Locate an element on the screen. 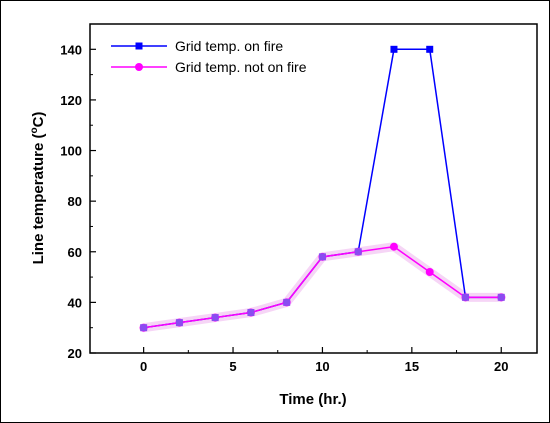  y-axis: 20 40 60 80 100 120 140 is located at coordinates (78, 201).